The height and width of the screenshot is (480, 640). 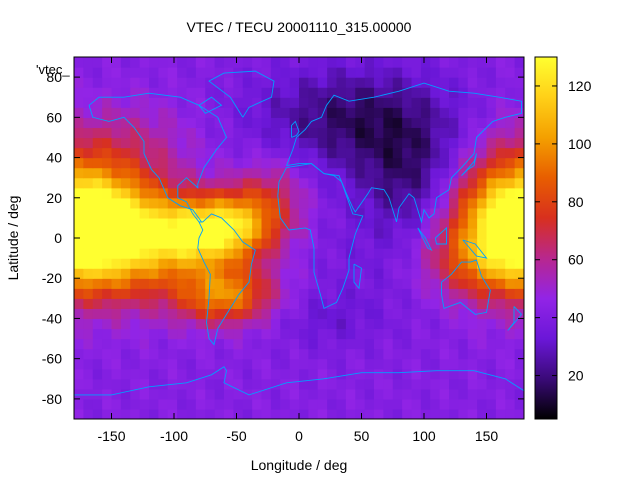 I want to click on colorbar-tick-label: 100, so click(x=580, y=144).